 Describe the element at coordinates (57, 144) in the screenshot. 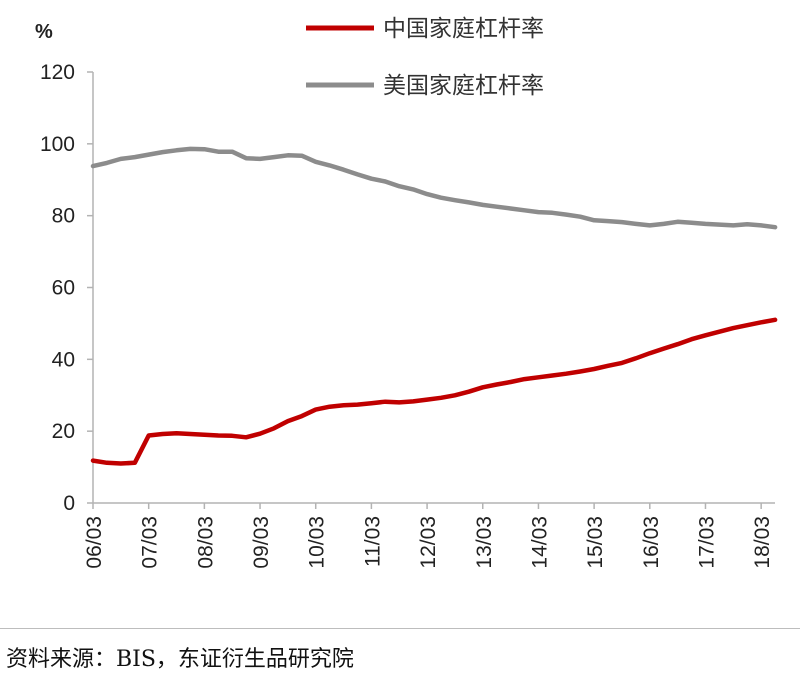

I see `y-tick-label: 100` at that location.